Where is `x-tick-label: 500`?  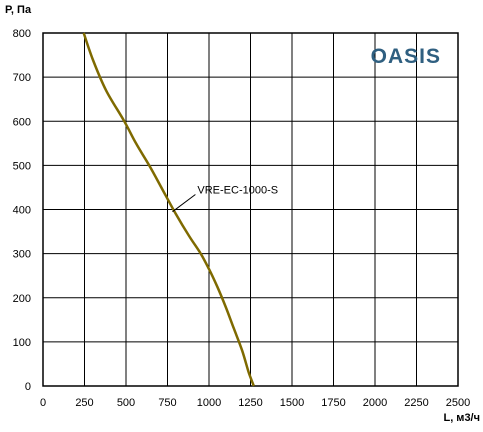
x-tick-label: 500 is located at coordinates (126, 403).